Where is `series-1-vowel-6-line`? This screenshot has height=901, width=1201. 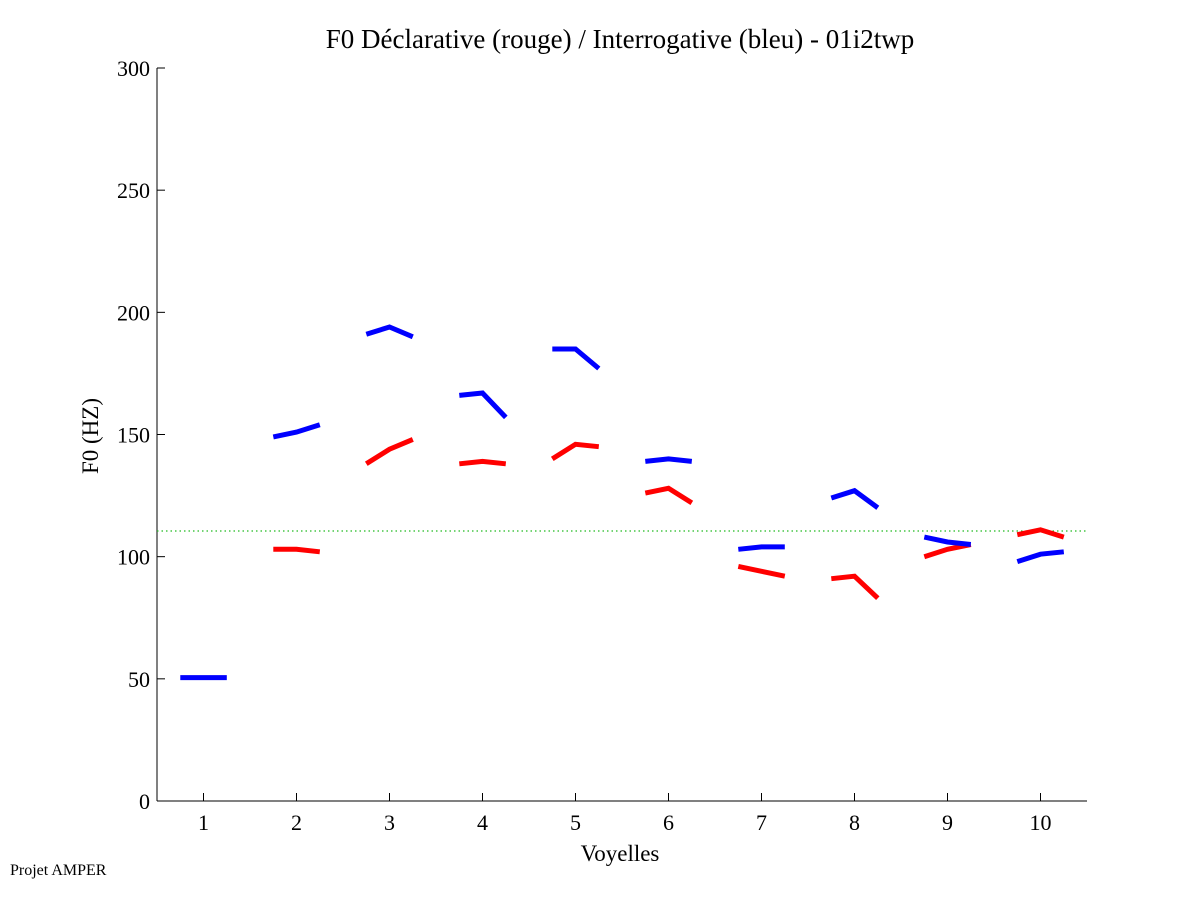
series-1-vowel-6-line is located at coordinates (669, 495).